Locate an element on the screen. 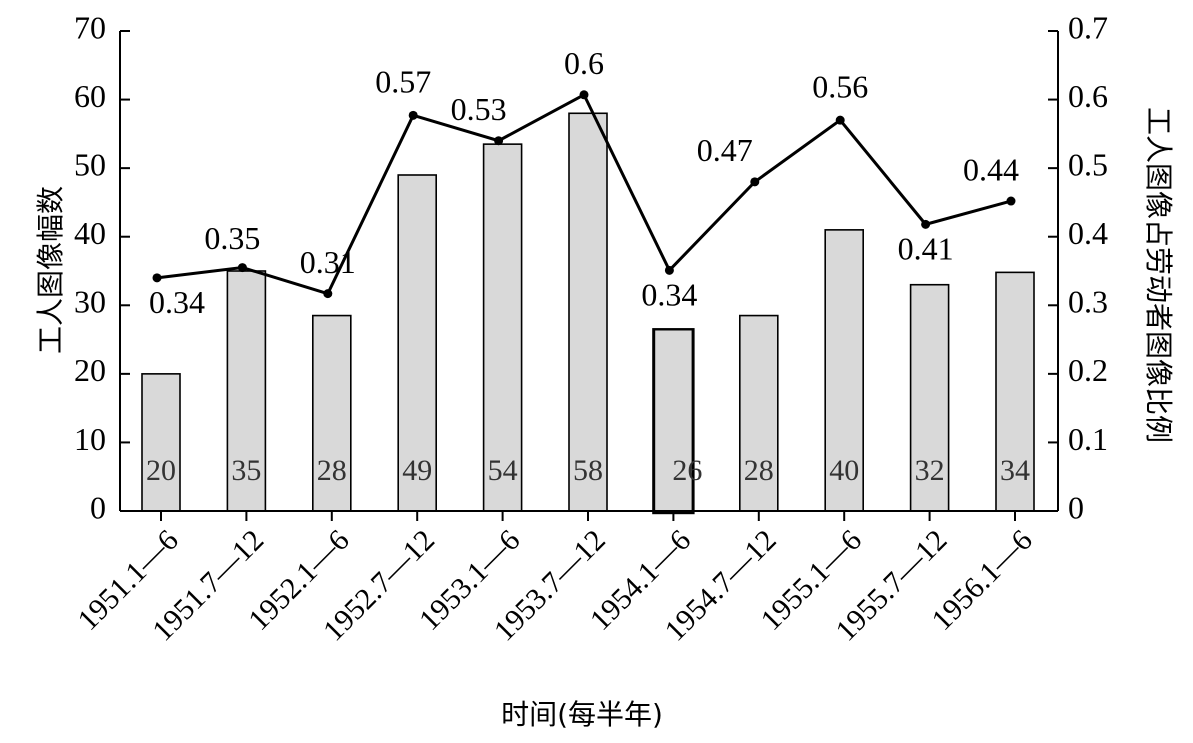 The height and width of the screenshot is (743, 1193). left-tick-label-0: 0 is located at coordinates (98, 507).